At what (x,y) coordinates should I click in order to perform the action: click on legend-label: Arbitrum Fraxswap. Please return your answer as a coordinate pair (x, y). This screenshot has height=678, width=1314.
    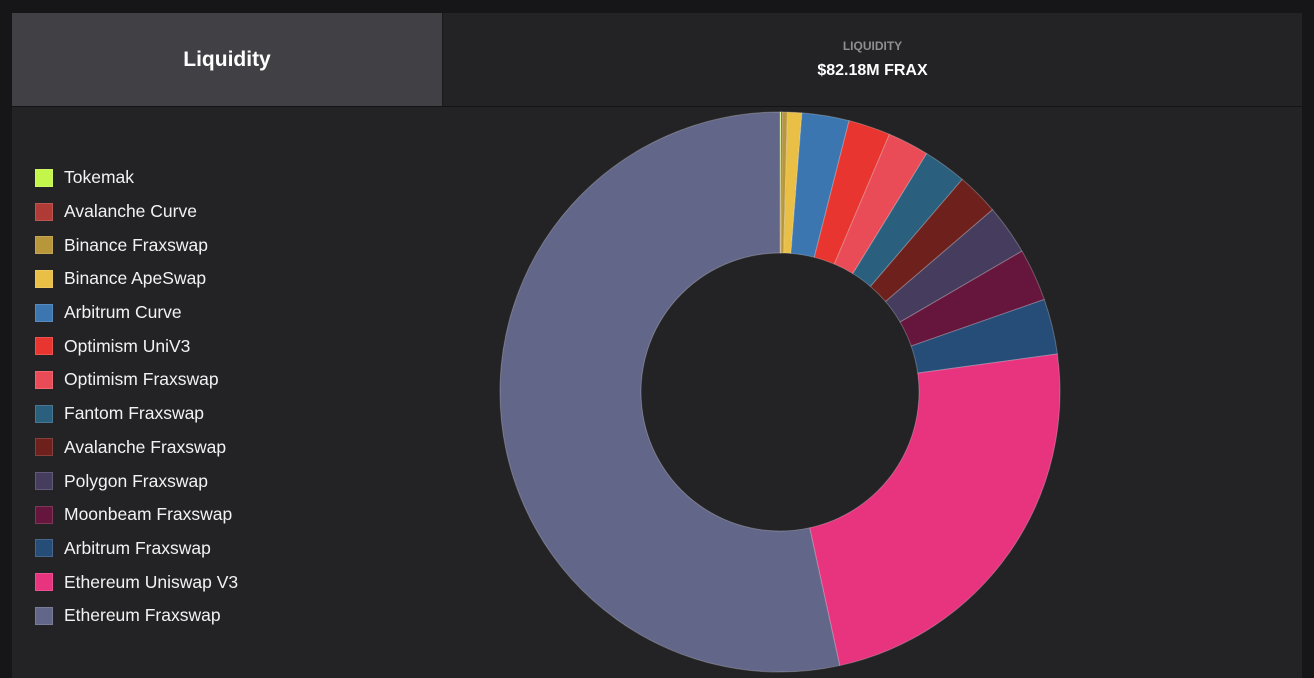
    Looking at the image, I should click on (137, 547).